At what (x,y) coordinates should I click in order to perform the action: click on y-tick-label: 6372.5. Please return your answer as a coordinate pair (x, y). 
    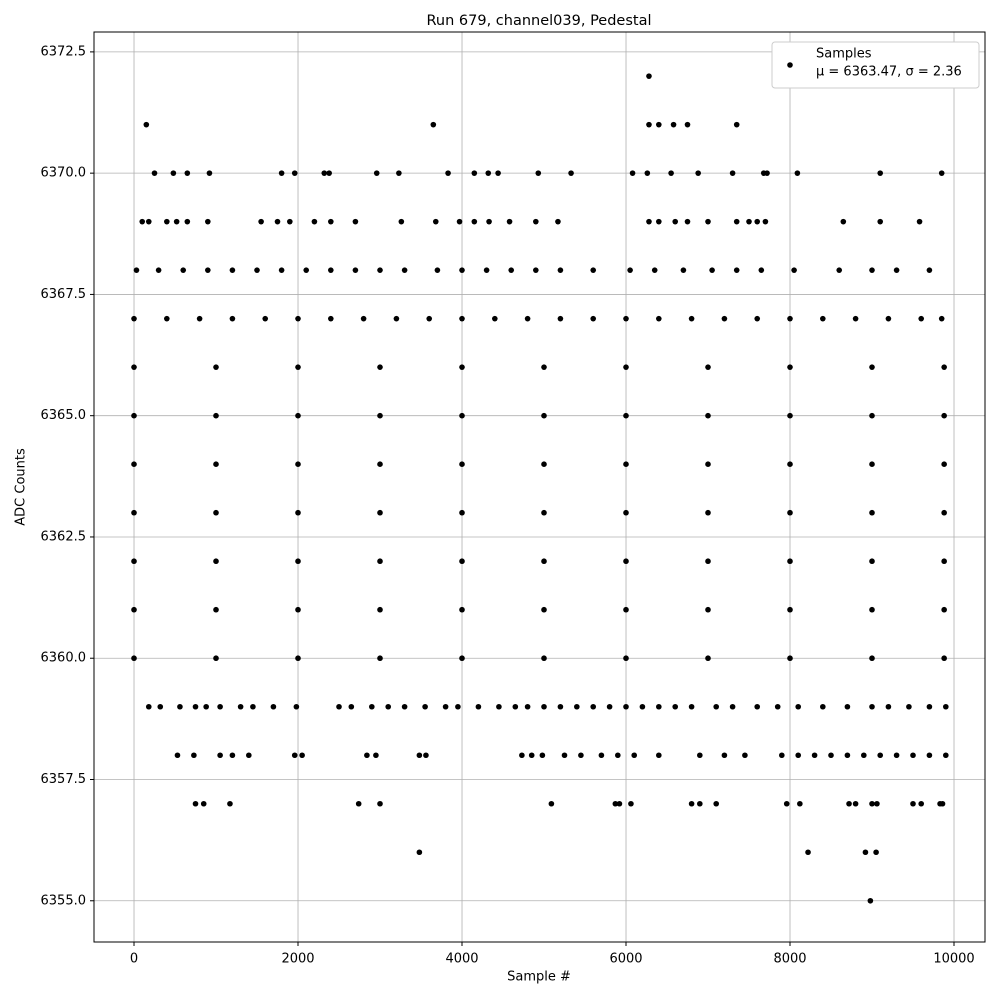
    Looking at the image, I should click on (64, 51).